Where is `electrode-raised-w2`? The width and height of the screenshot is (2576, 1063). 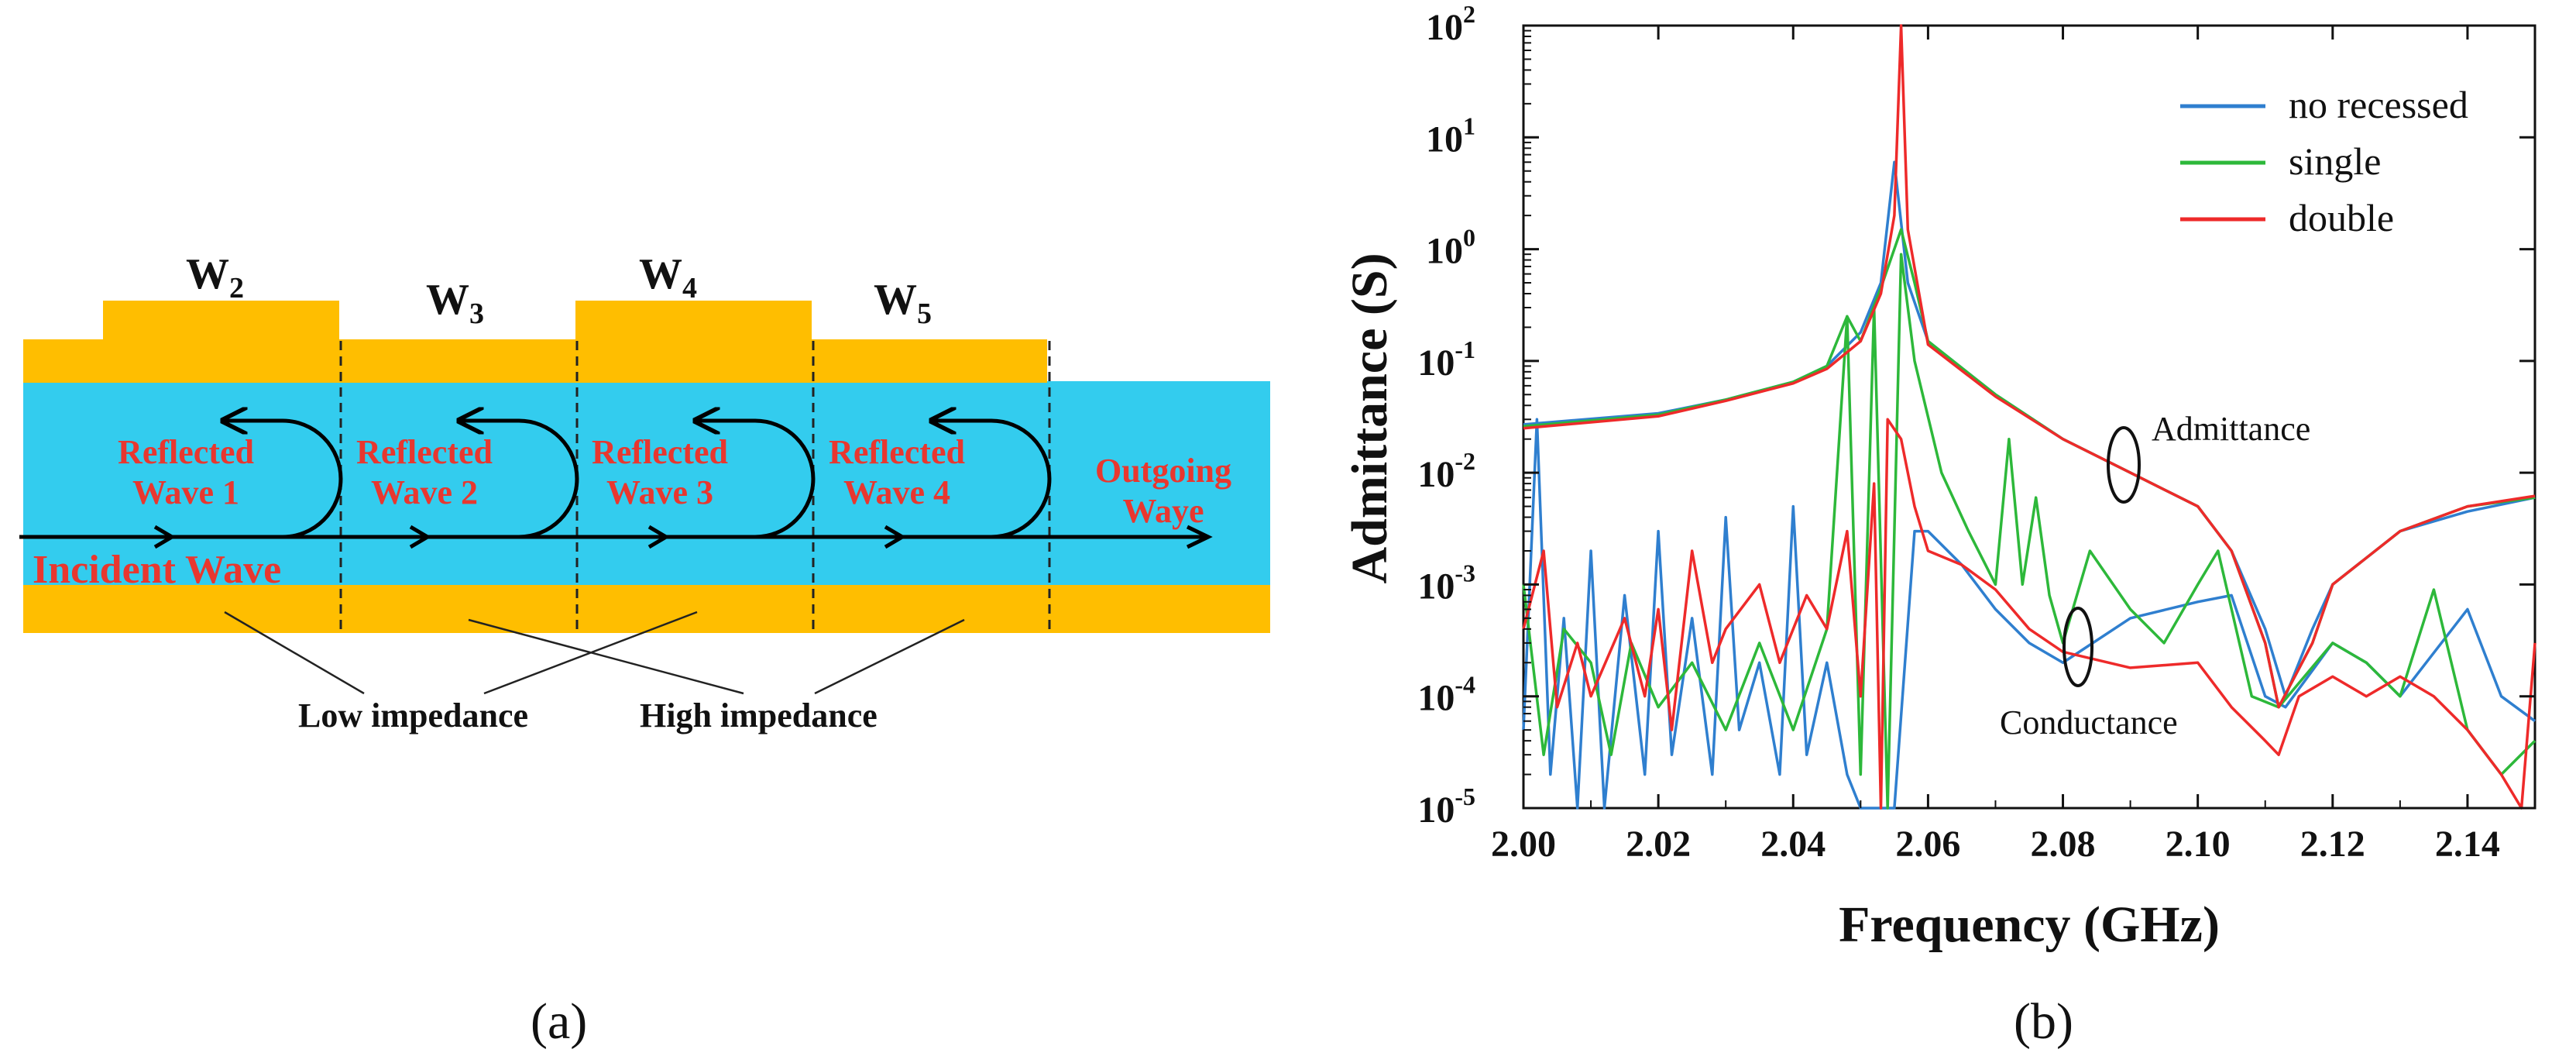
electrode-raised-w2 is located at coordinates (221, 321).